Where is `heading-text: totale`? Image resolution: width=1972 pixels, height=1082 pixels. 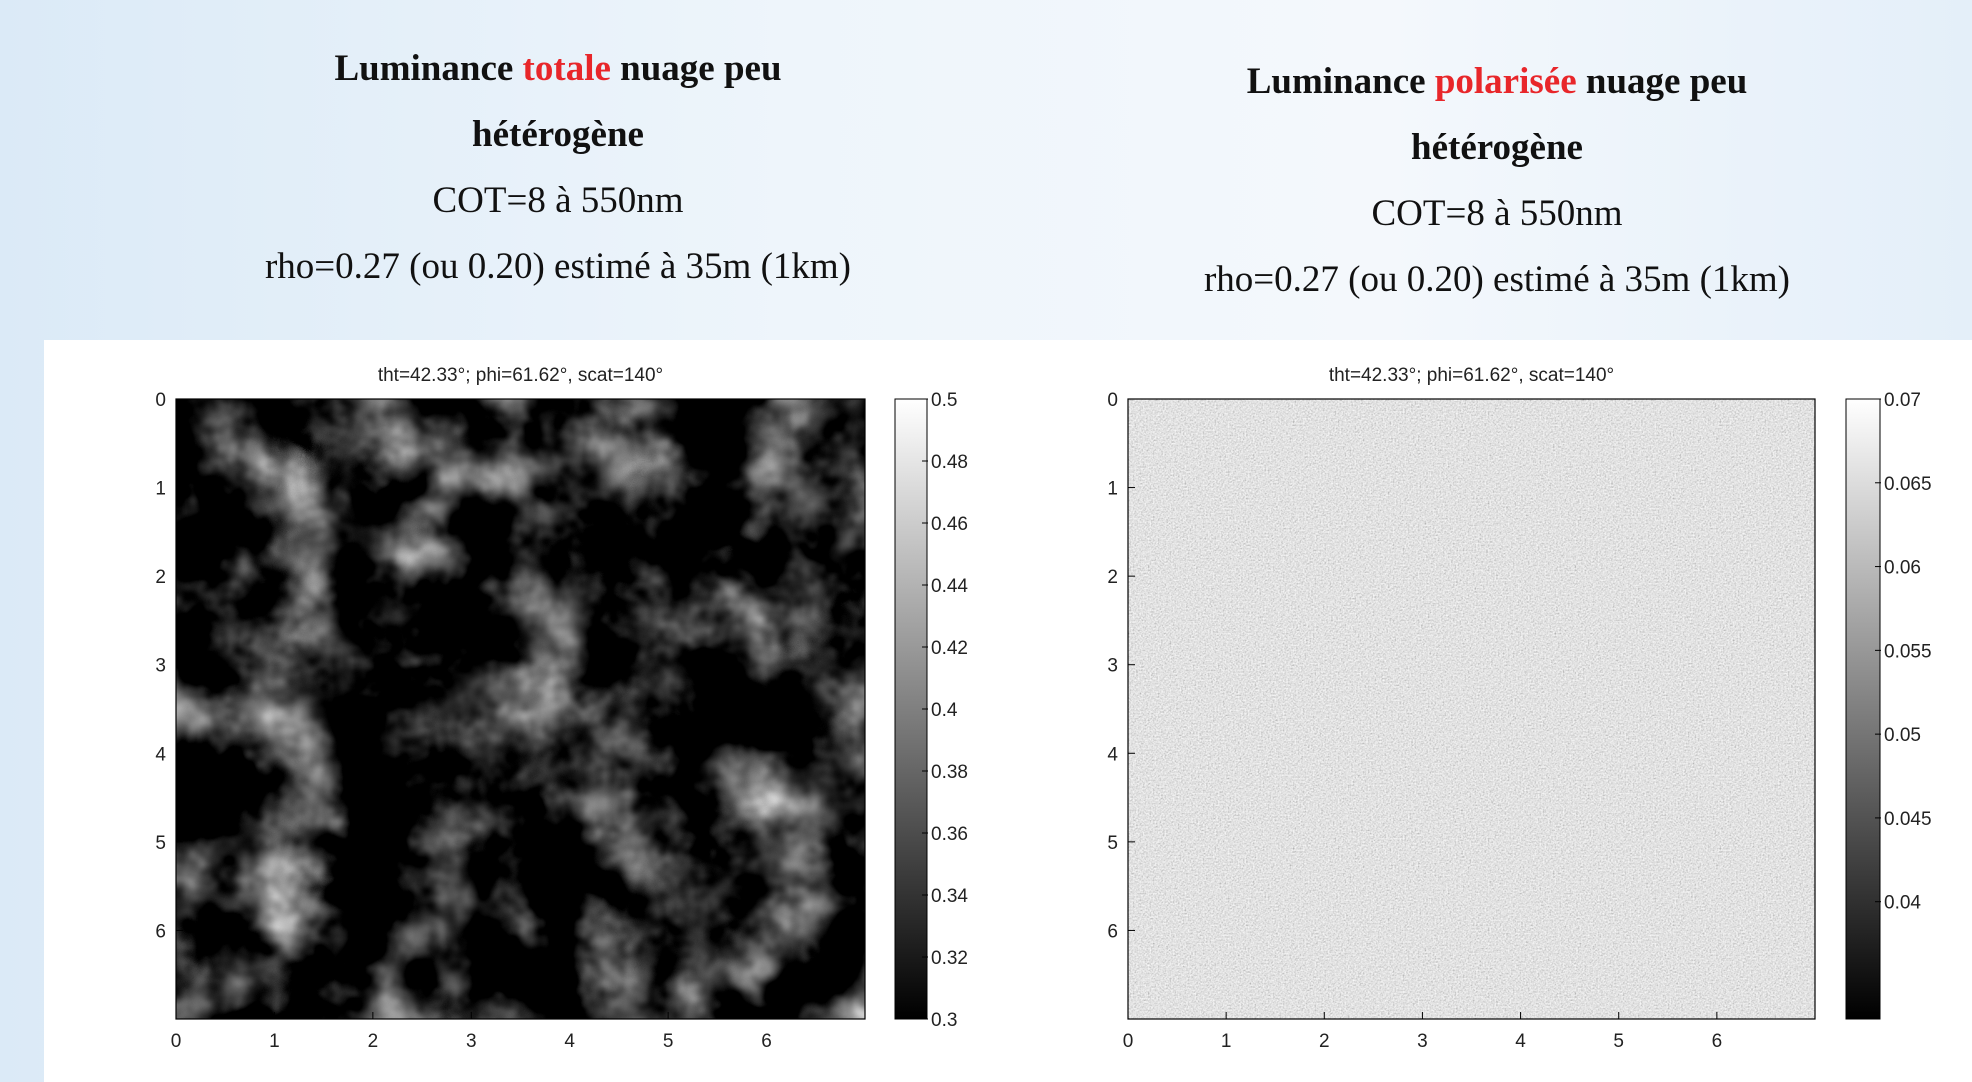 heading-text: totale is located at coordinates (566, 68).